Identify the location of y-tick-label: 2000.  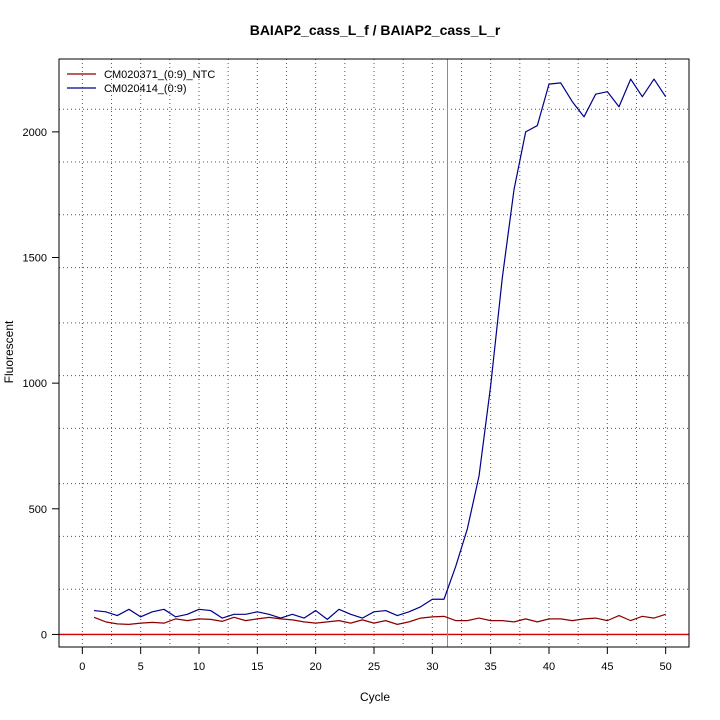
(35, 133).